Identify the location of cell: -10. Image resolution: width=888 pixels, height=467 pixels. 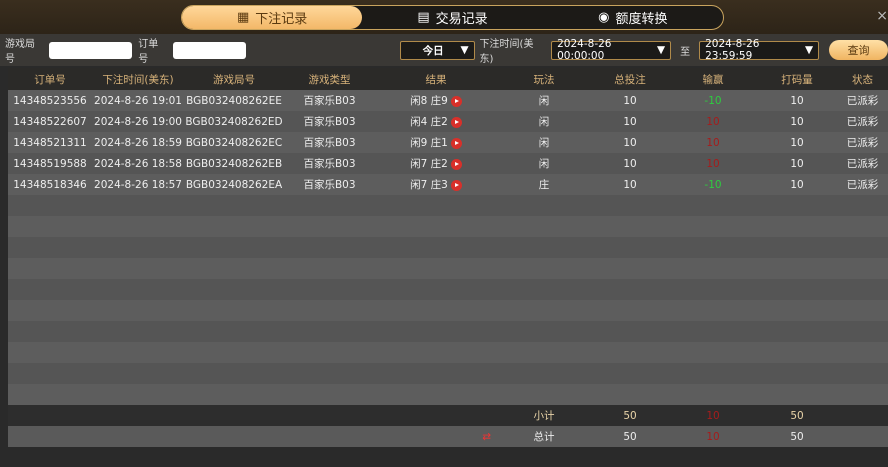
(713, 185).